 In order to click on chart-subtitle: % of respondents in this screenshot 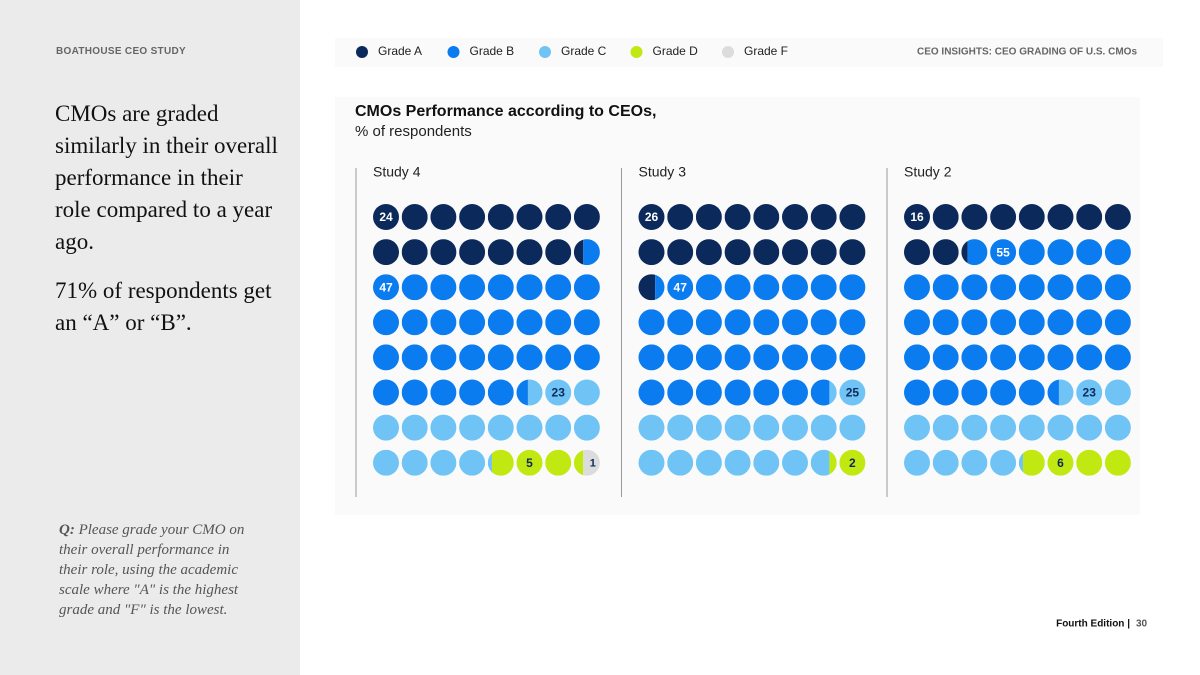, I will do `click(413, 131)`.